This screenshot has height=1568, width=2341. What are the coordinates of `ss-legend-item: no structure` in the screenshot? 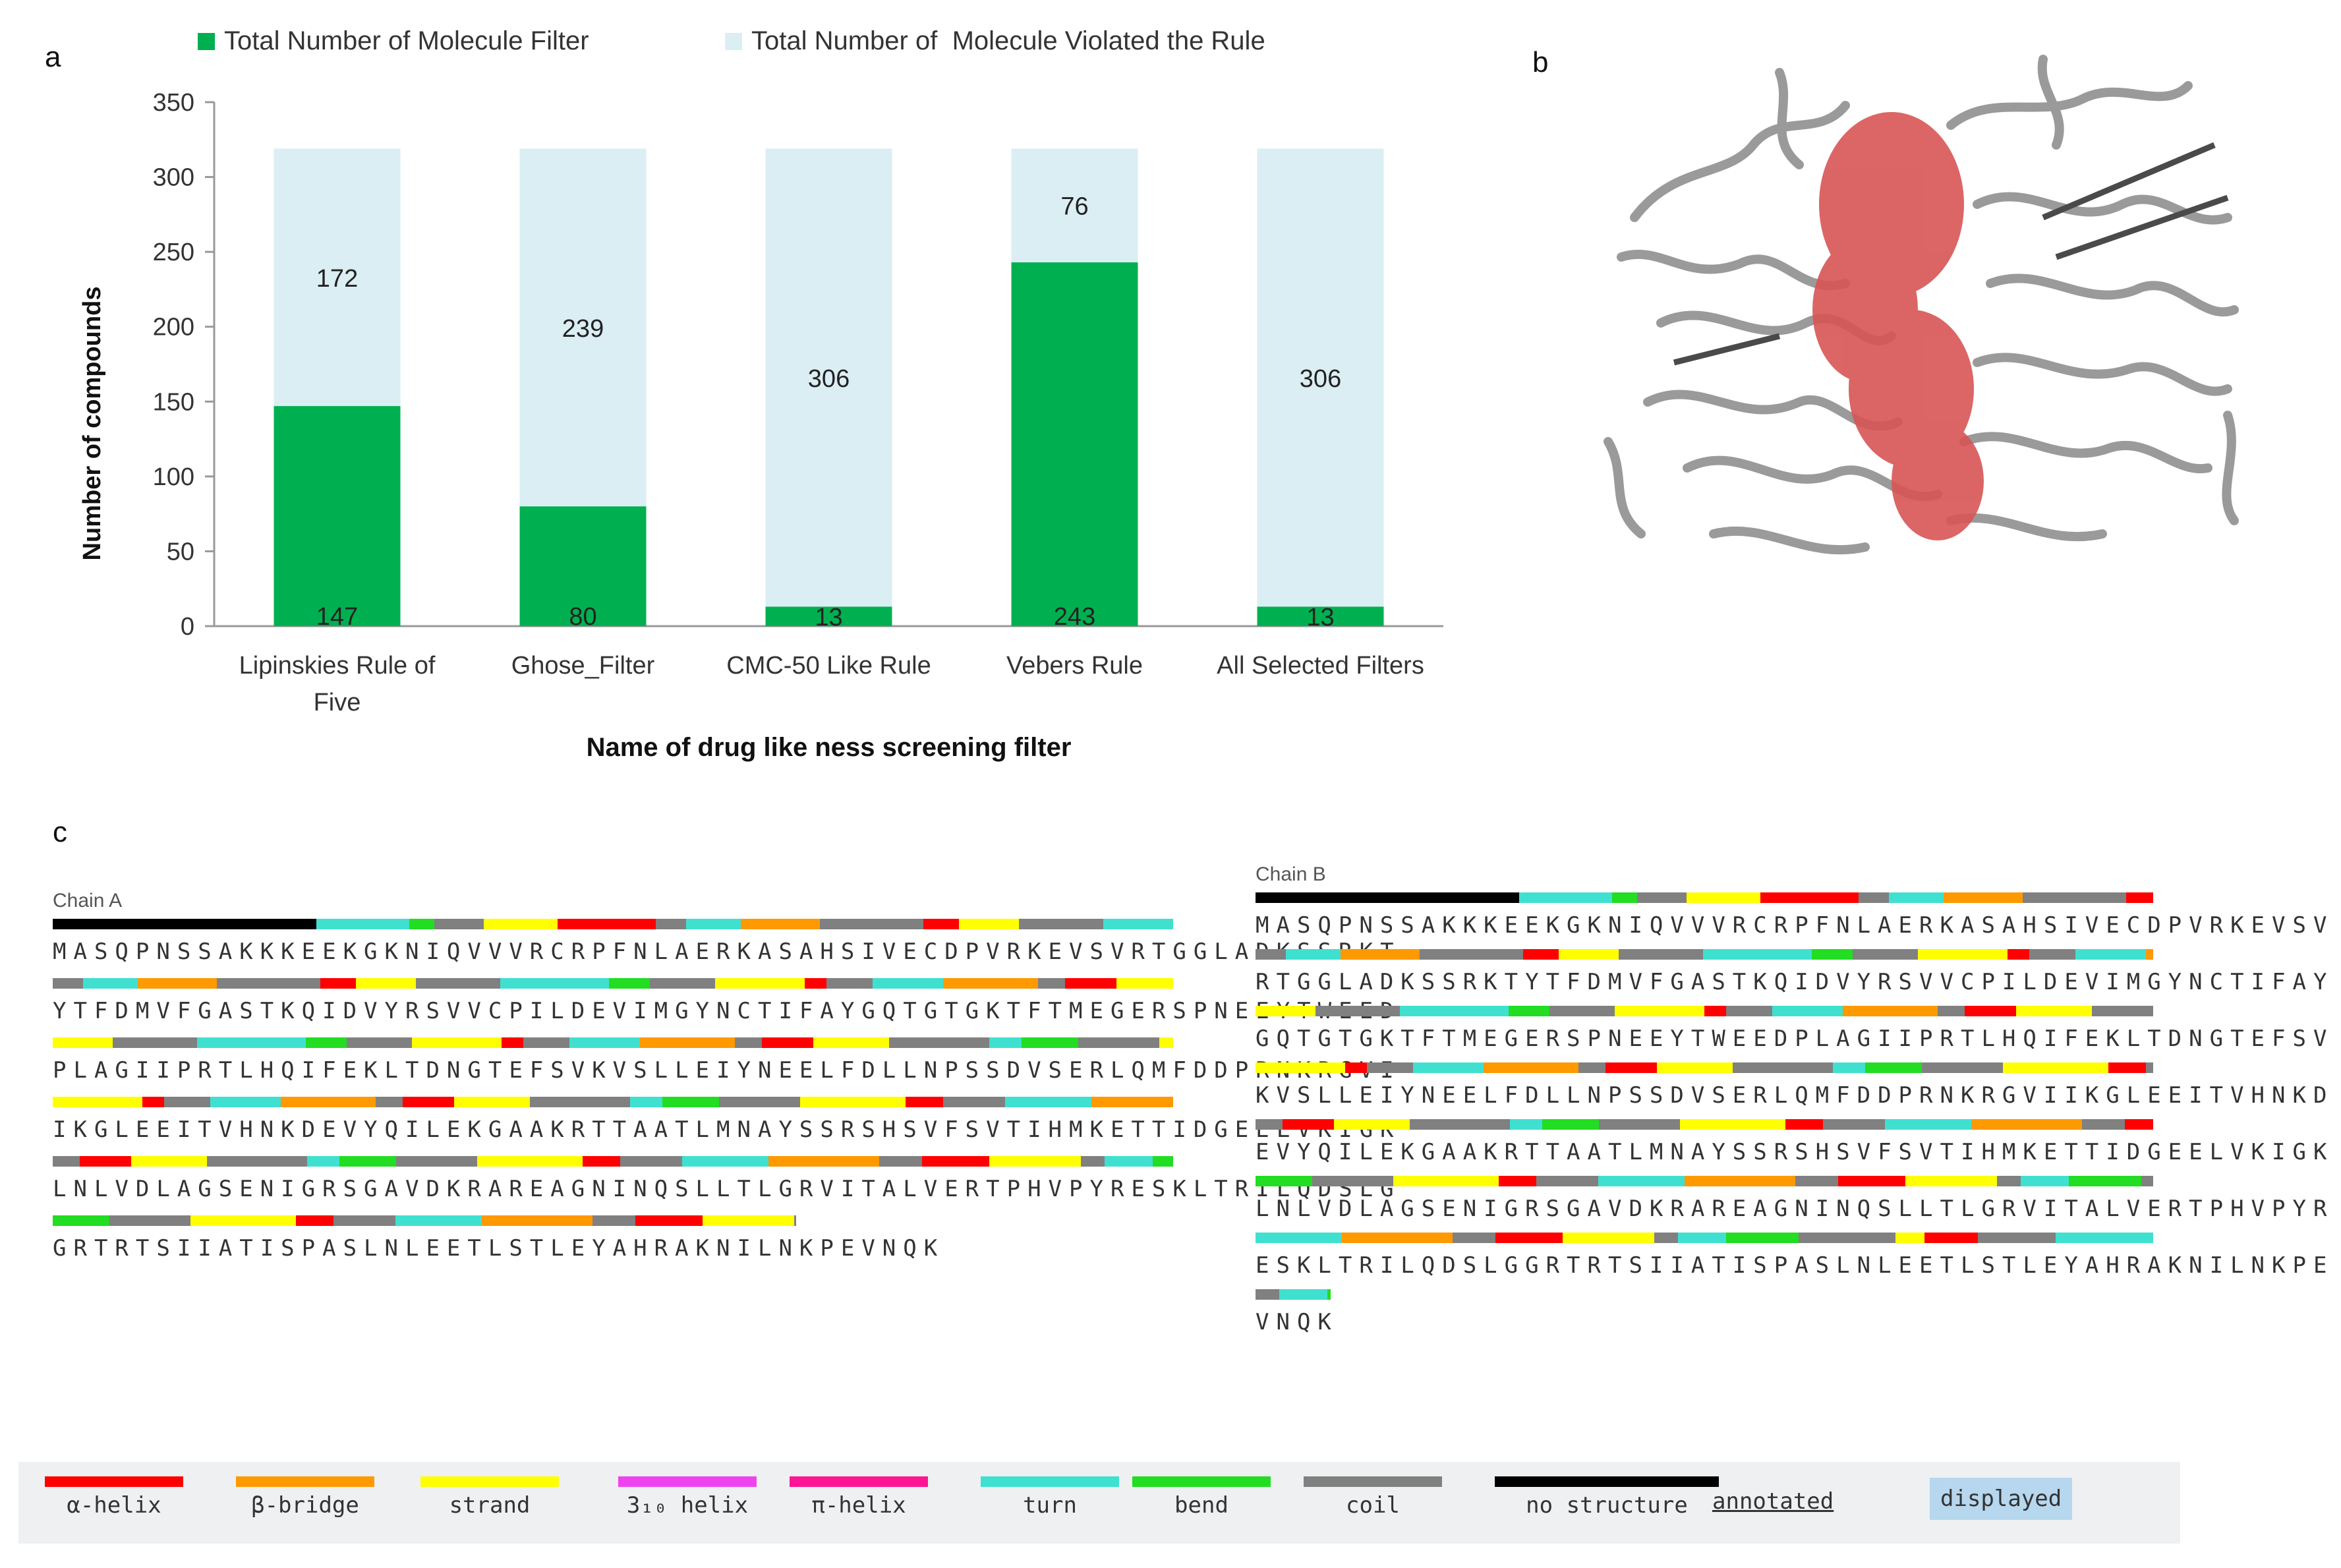 It's located at (1606, 1497).